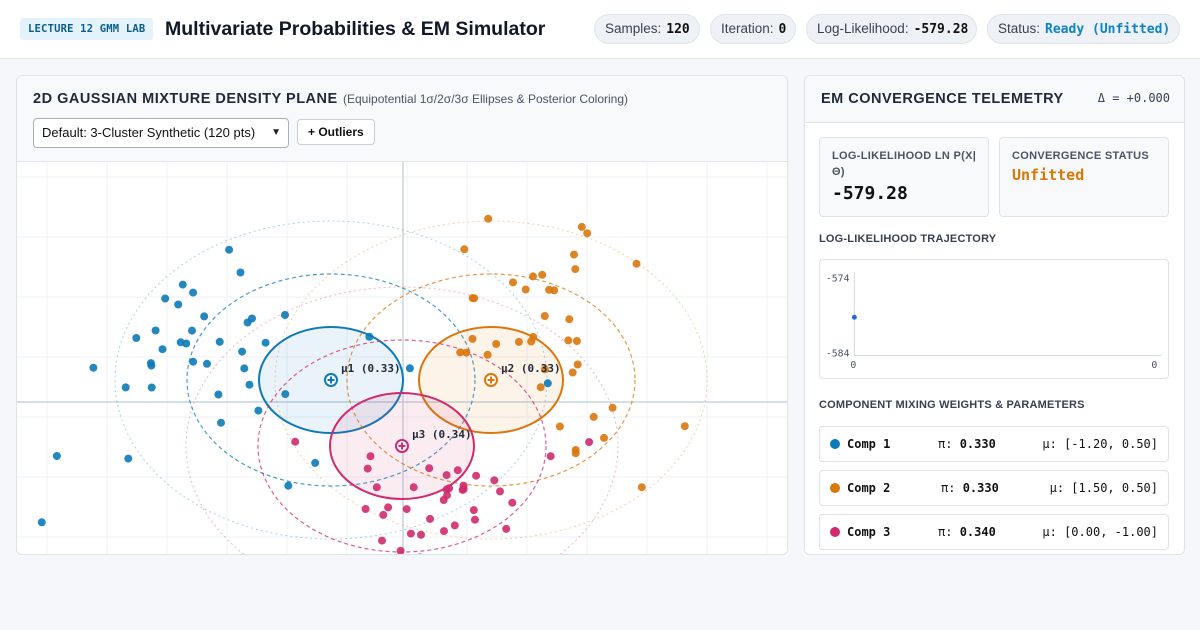  Describe the element at coordinates (678, 29) in the screenshot. I see `samples-stat-value: 120` at that location.